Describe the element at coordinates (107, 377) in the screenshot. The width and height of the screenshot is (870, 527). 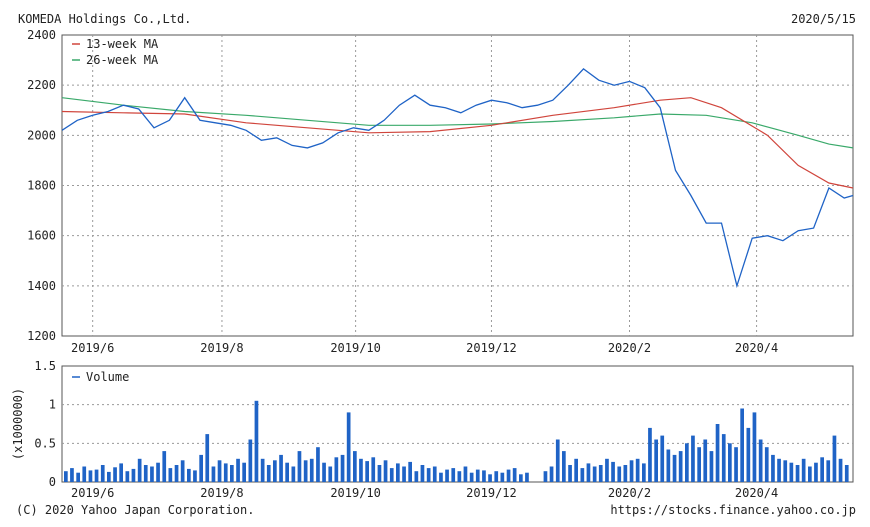
I see `legend-label-volume: Volume` at that location.